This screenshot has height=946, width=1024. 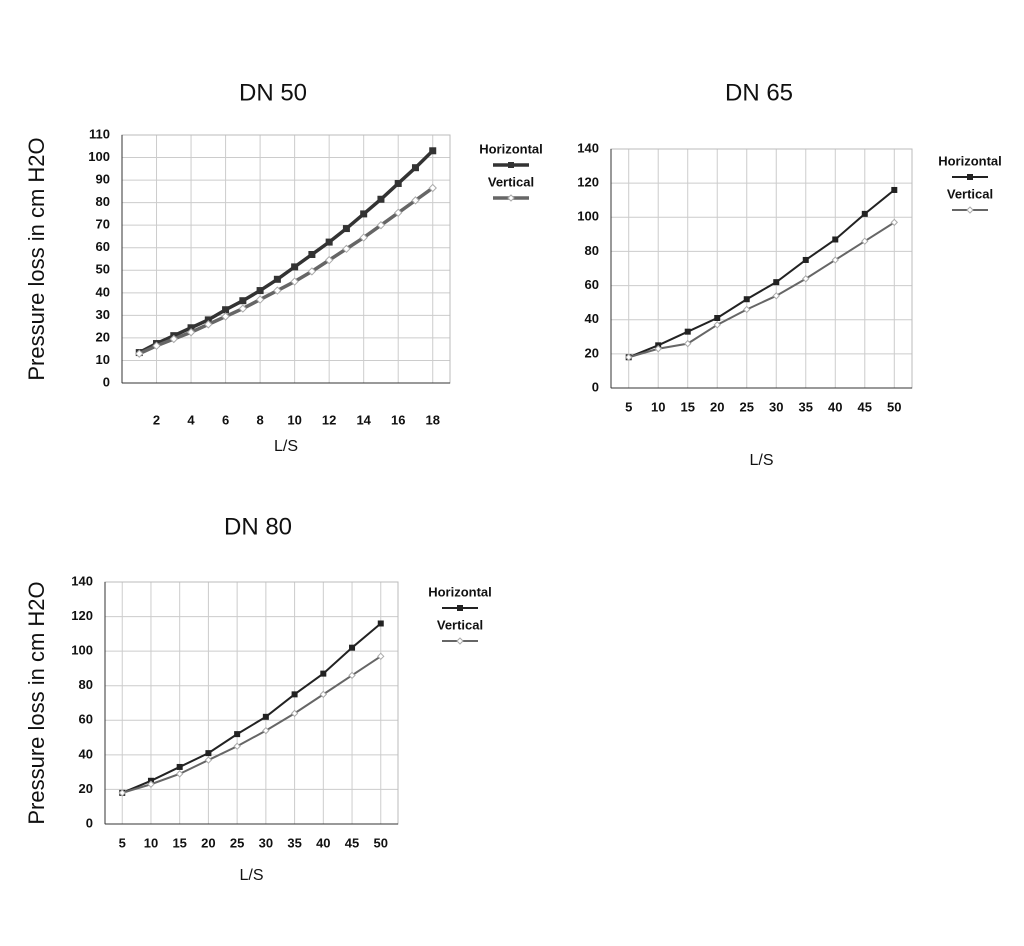 What do you see at coordinates (82, 580) in the screenshot?
I see `y-tick-label: 140` at bounding box center [82, 580].